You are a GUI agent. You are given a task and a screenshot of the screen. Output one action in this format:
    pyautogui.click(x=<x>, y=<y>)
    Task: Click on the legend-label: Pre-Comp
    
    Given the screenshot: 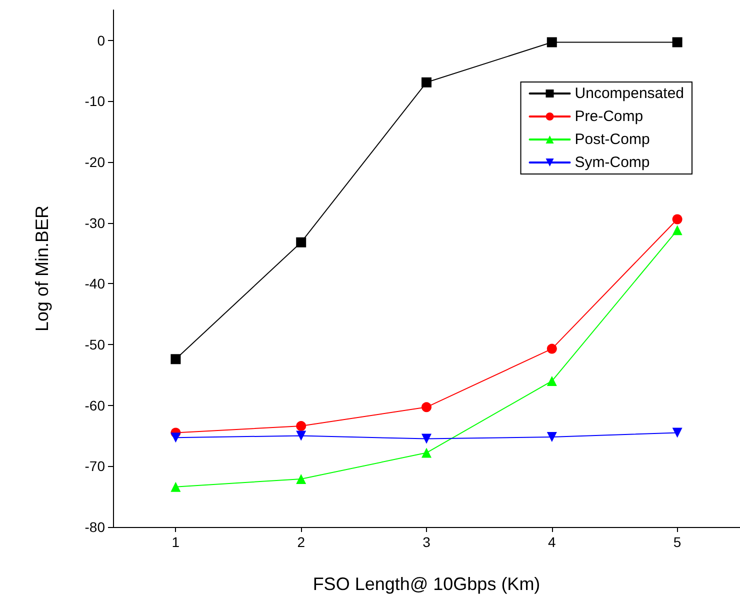 What is the action you would take?
    pyautogui.click(x=609, y=116)
    